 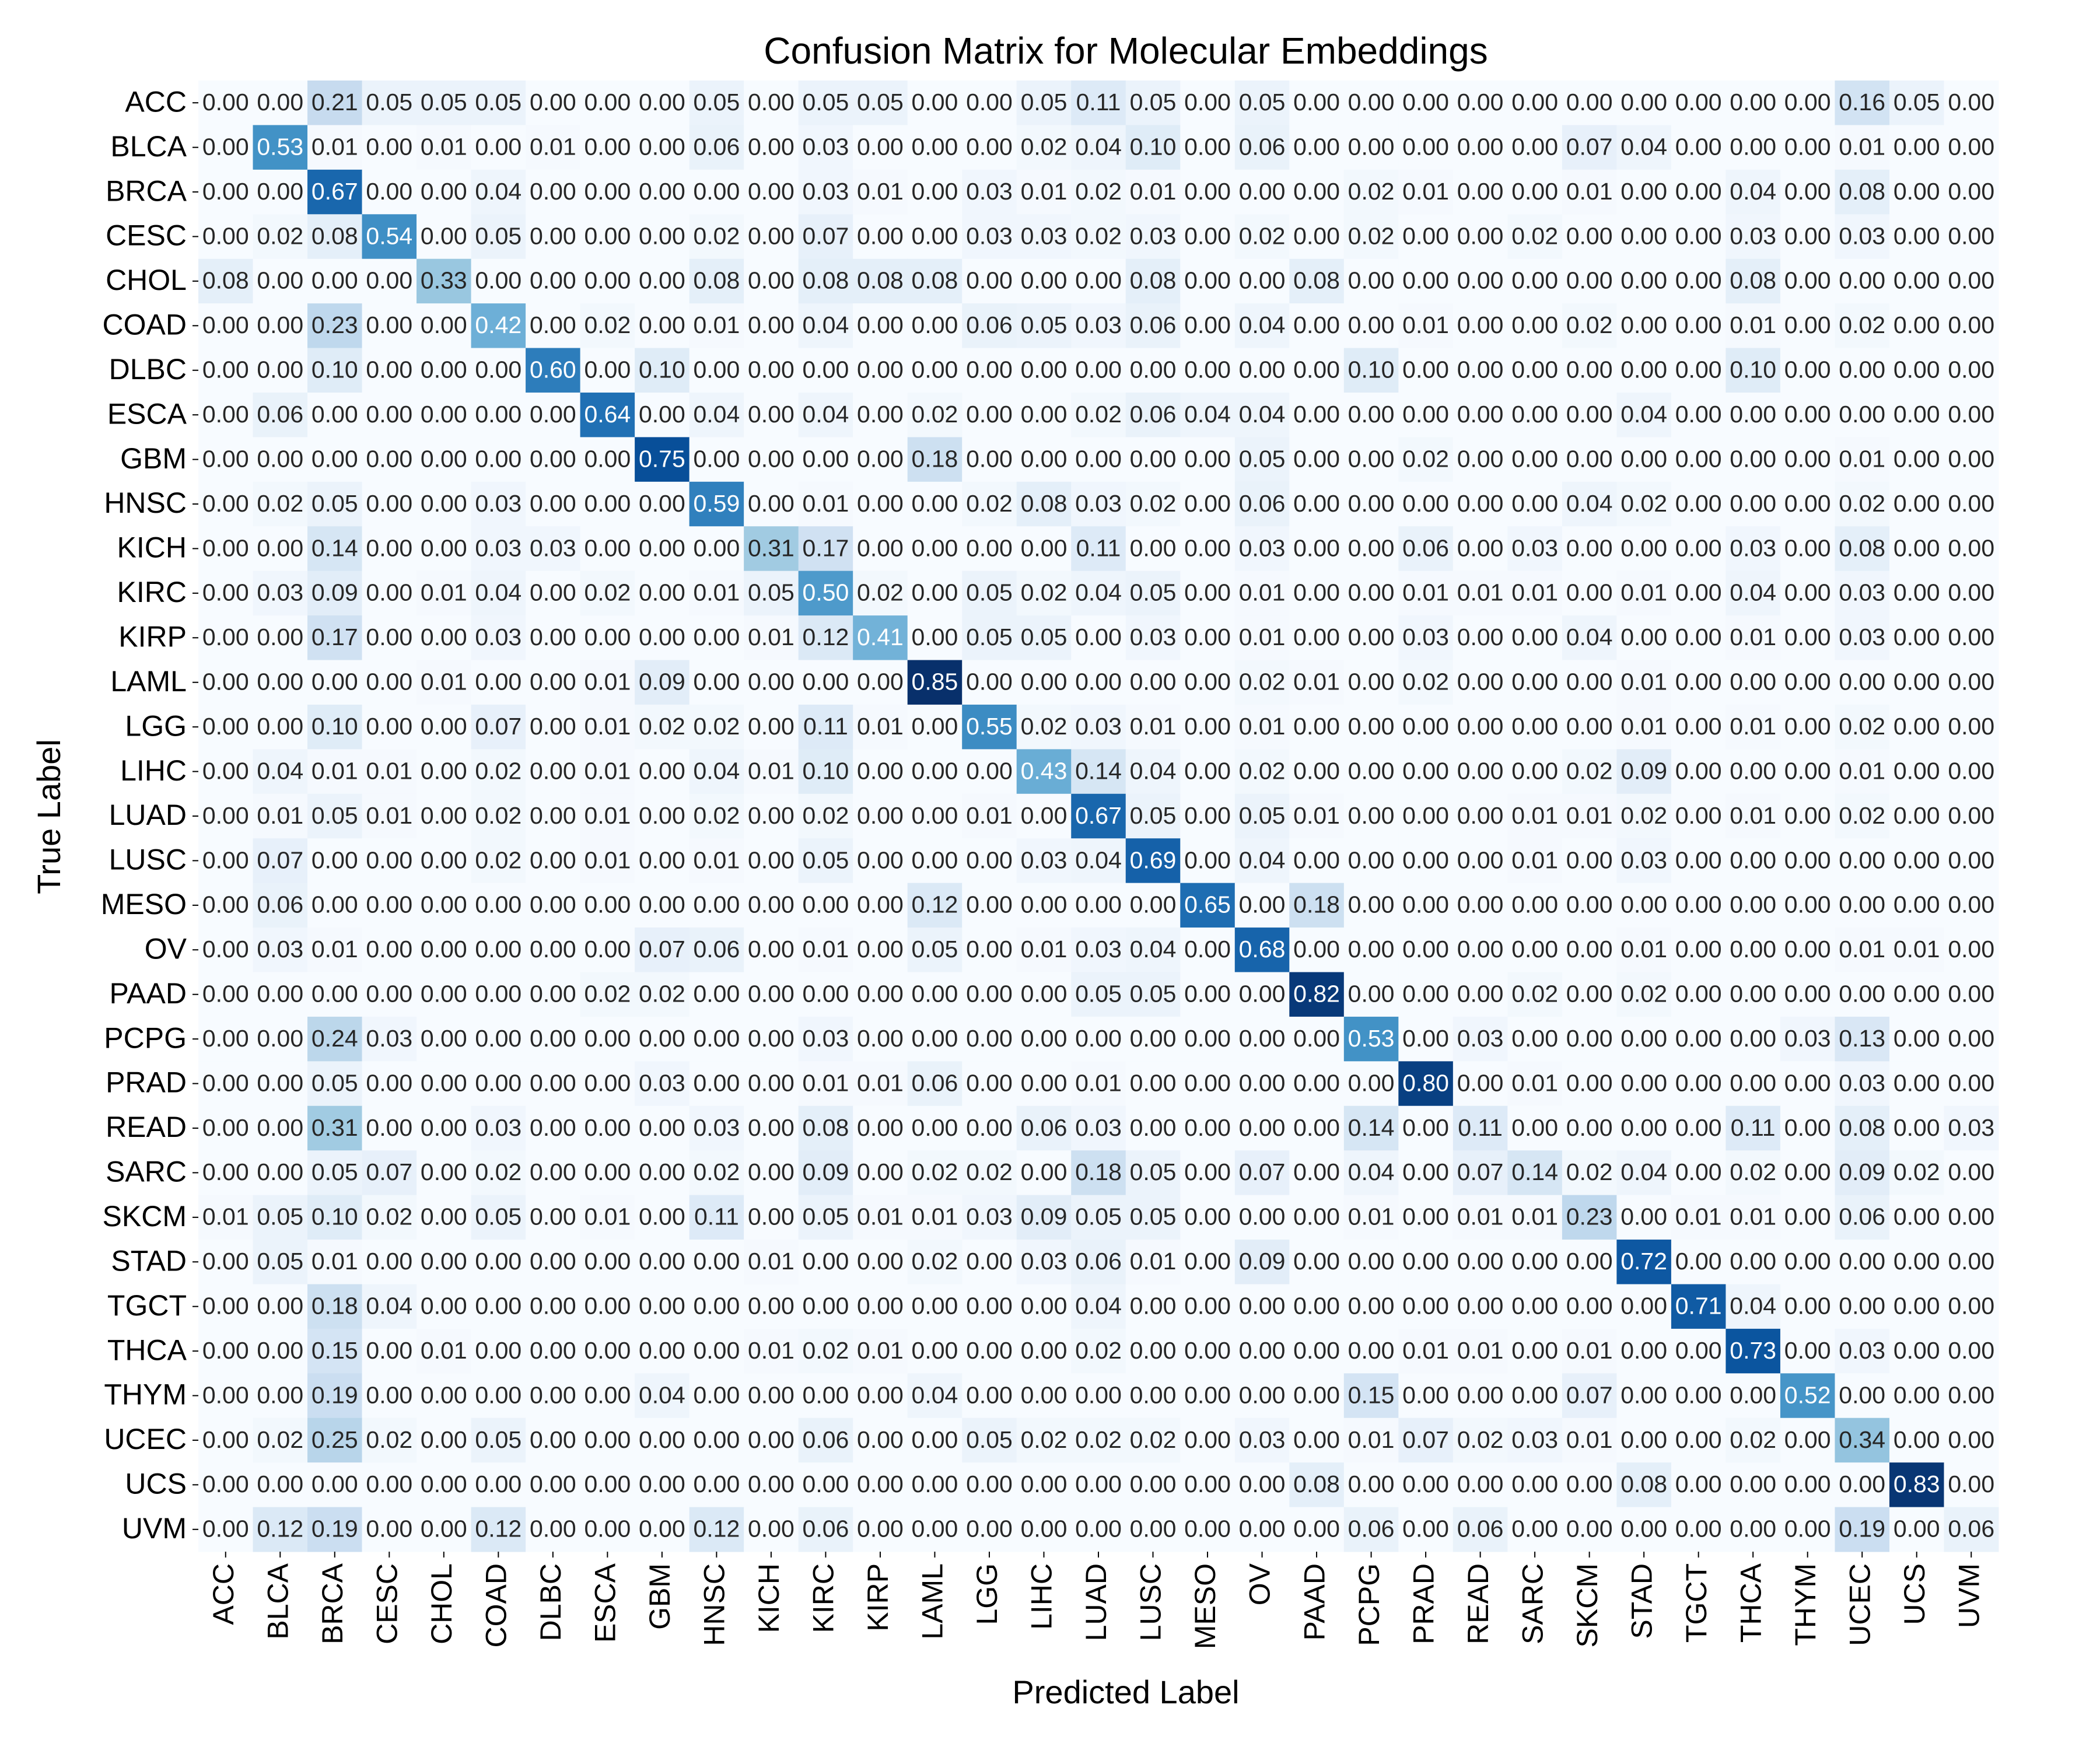 I want to click on x-tick-label: BRCA, so click(x=332, y=1603).